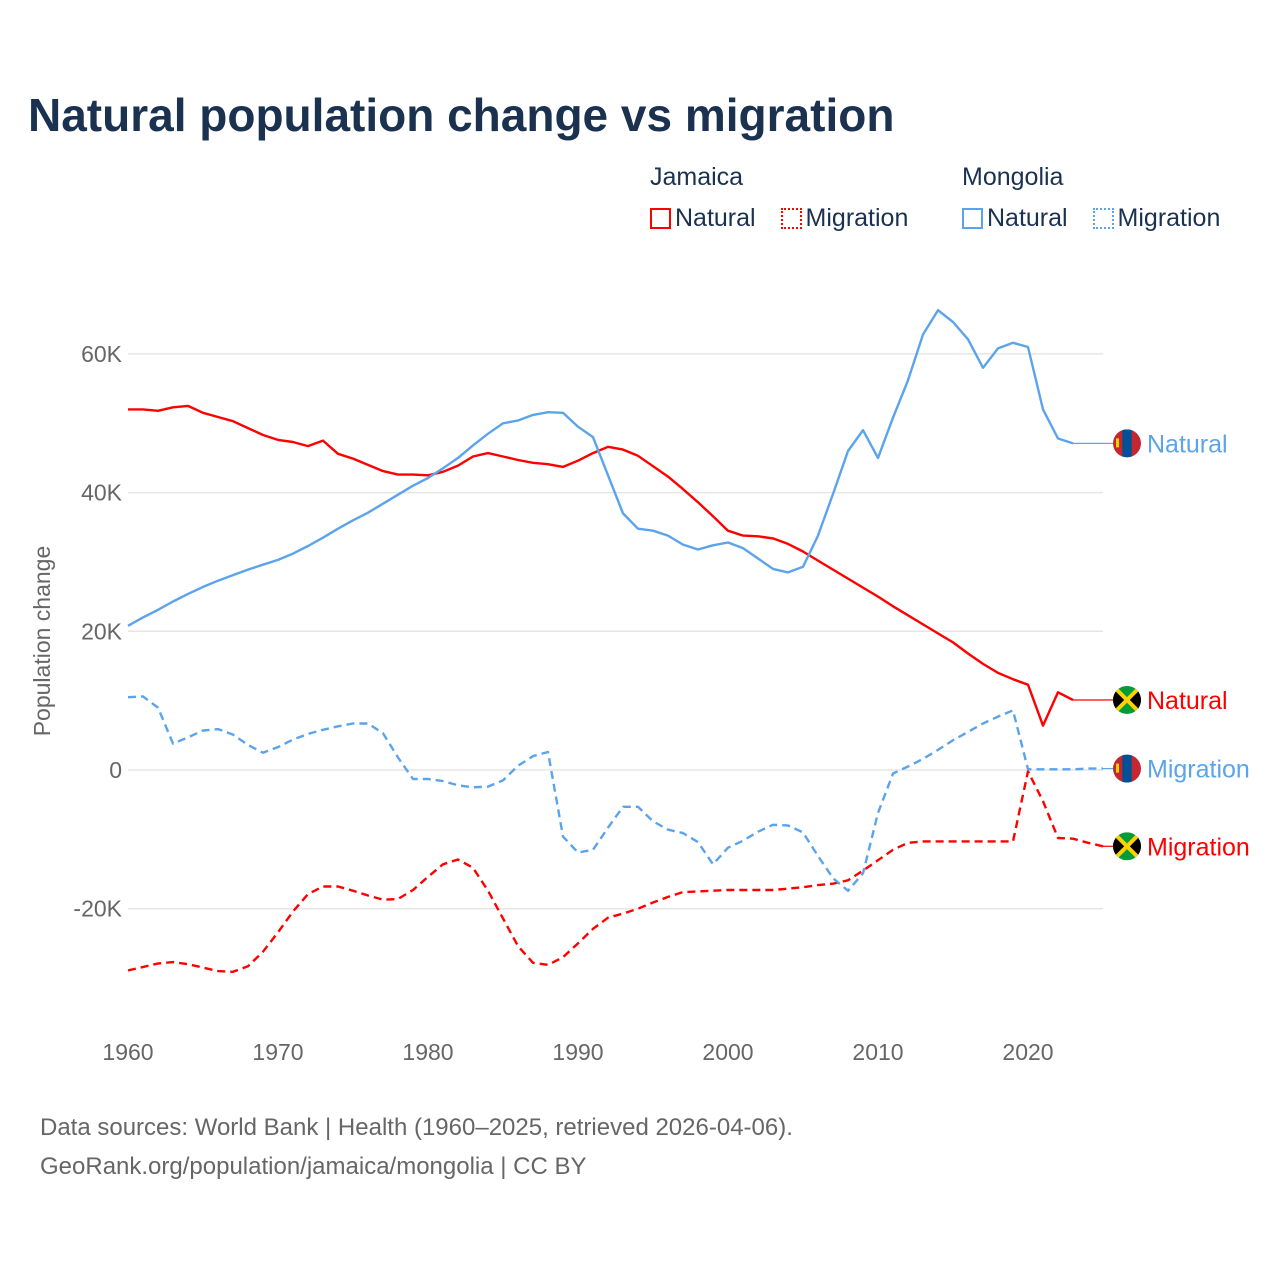  Describe the element at coordinates (1027, 1052) in the screenshot. I see `x-tick-label: 2020` at that location.